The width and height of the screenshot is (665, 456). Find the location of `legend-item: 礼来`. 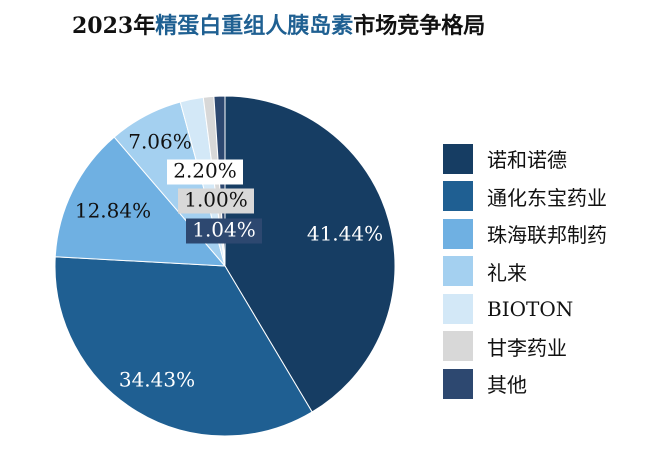

legend-item: 礼来 is located at coordinates (525, 272).